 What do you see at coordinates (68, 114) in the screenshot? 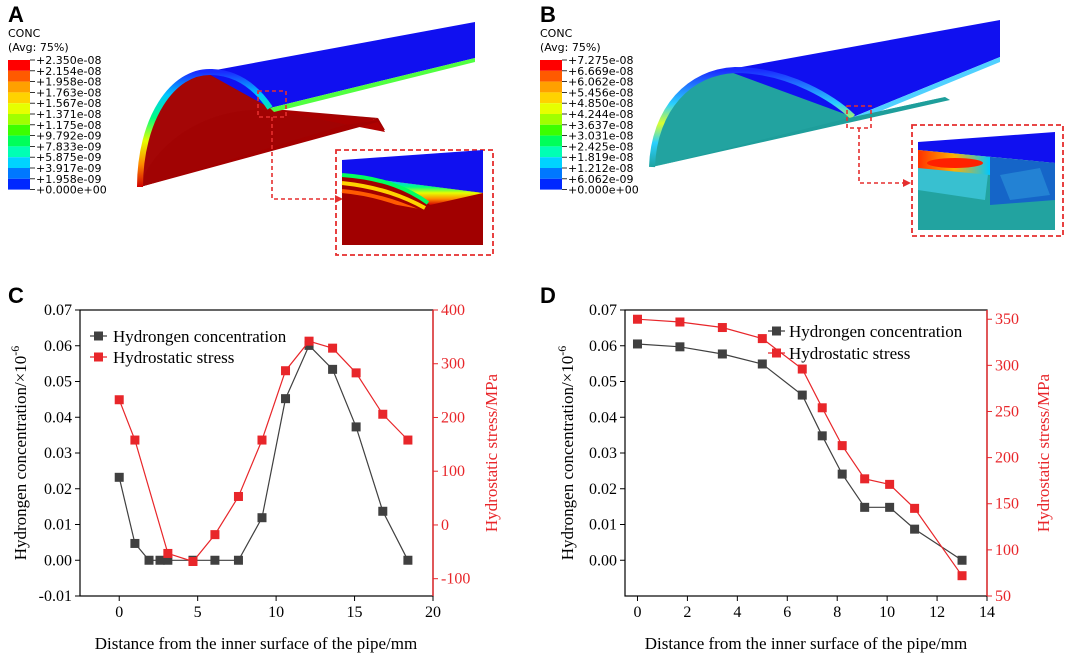
I see `legend-a-value-label: +1.371e-08` at bounding box center [68, 114].